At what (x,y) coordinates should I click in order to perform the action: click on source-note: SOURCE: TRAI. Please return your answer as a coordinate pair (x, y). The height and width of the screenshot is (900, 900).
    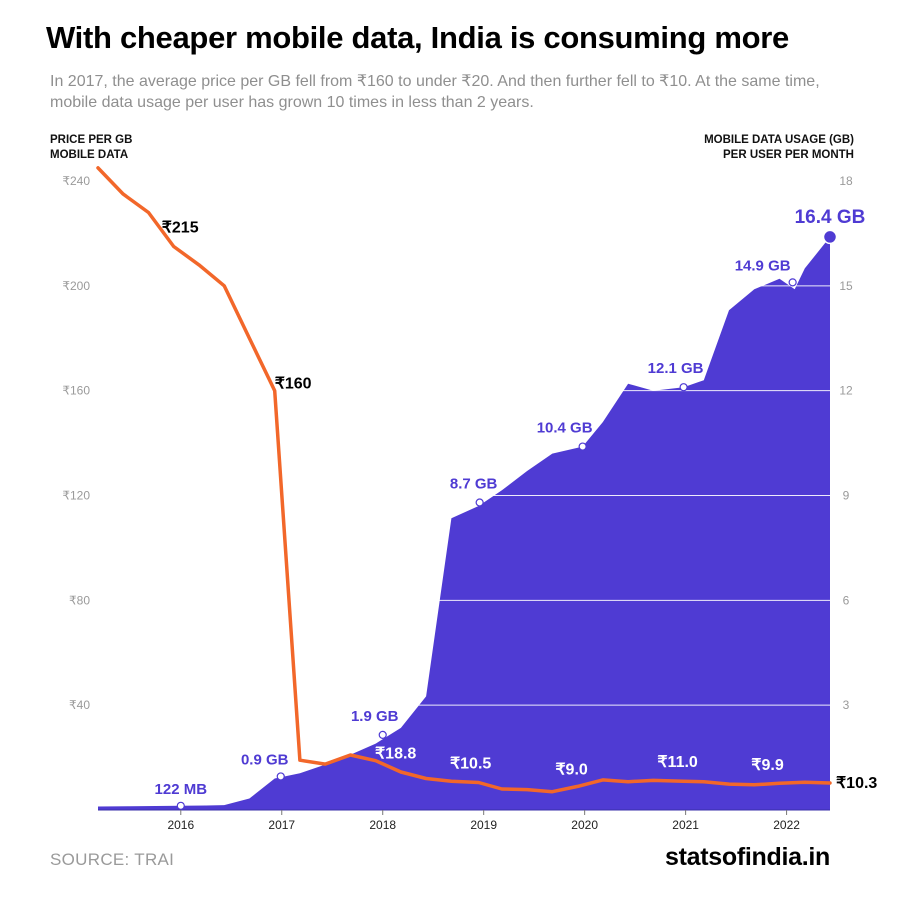
    Looking at the image, I should click on (112, 859).